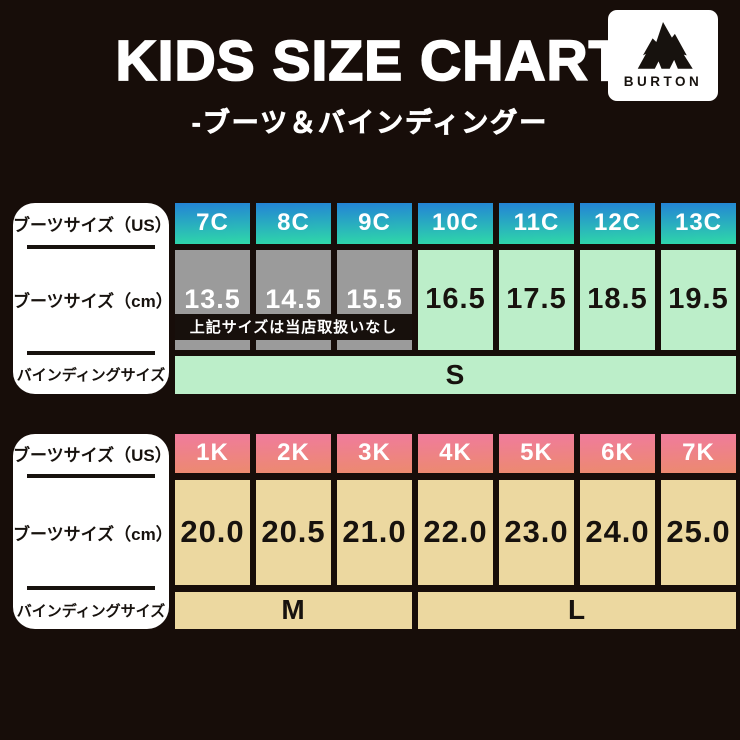 The width and height of the screenshot is (740, 740). What do you see at coordinates (212, 223) in the screenshot?
I see `us-size-cell-7c: 7C` at bounding box center [212, 223].